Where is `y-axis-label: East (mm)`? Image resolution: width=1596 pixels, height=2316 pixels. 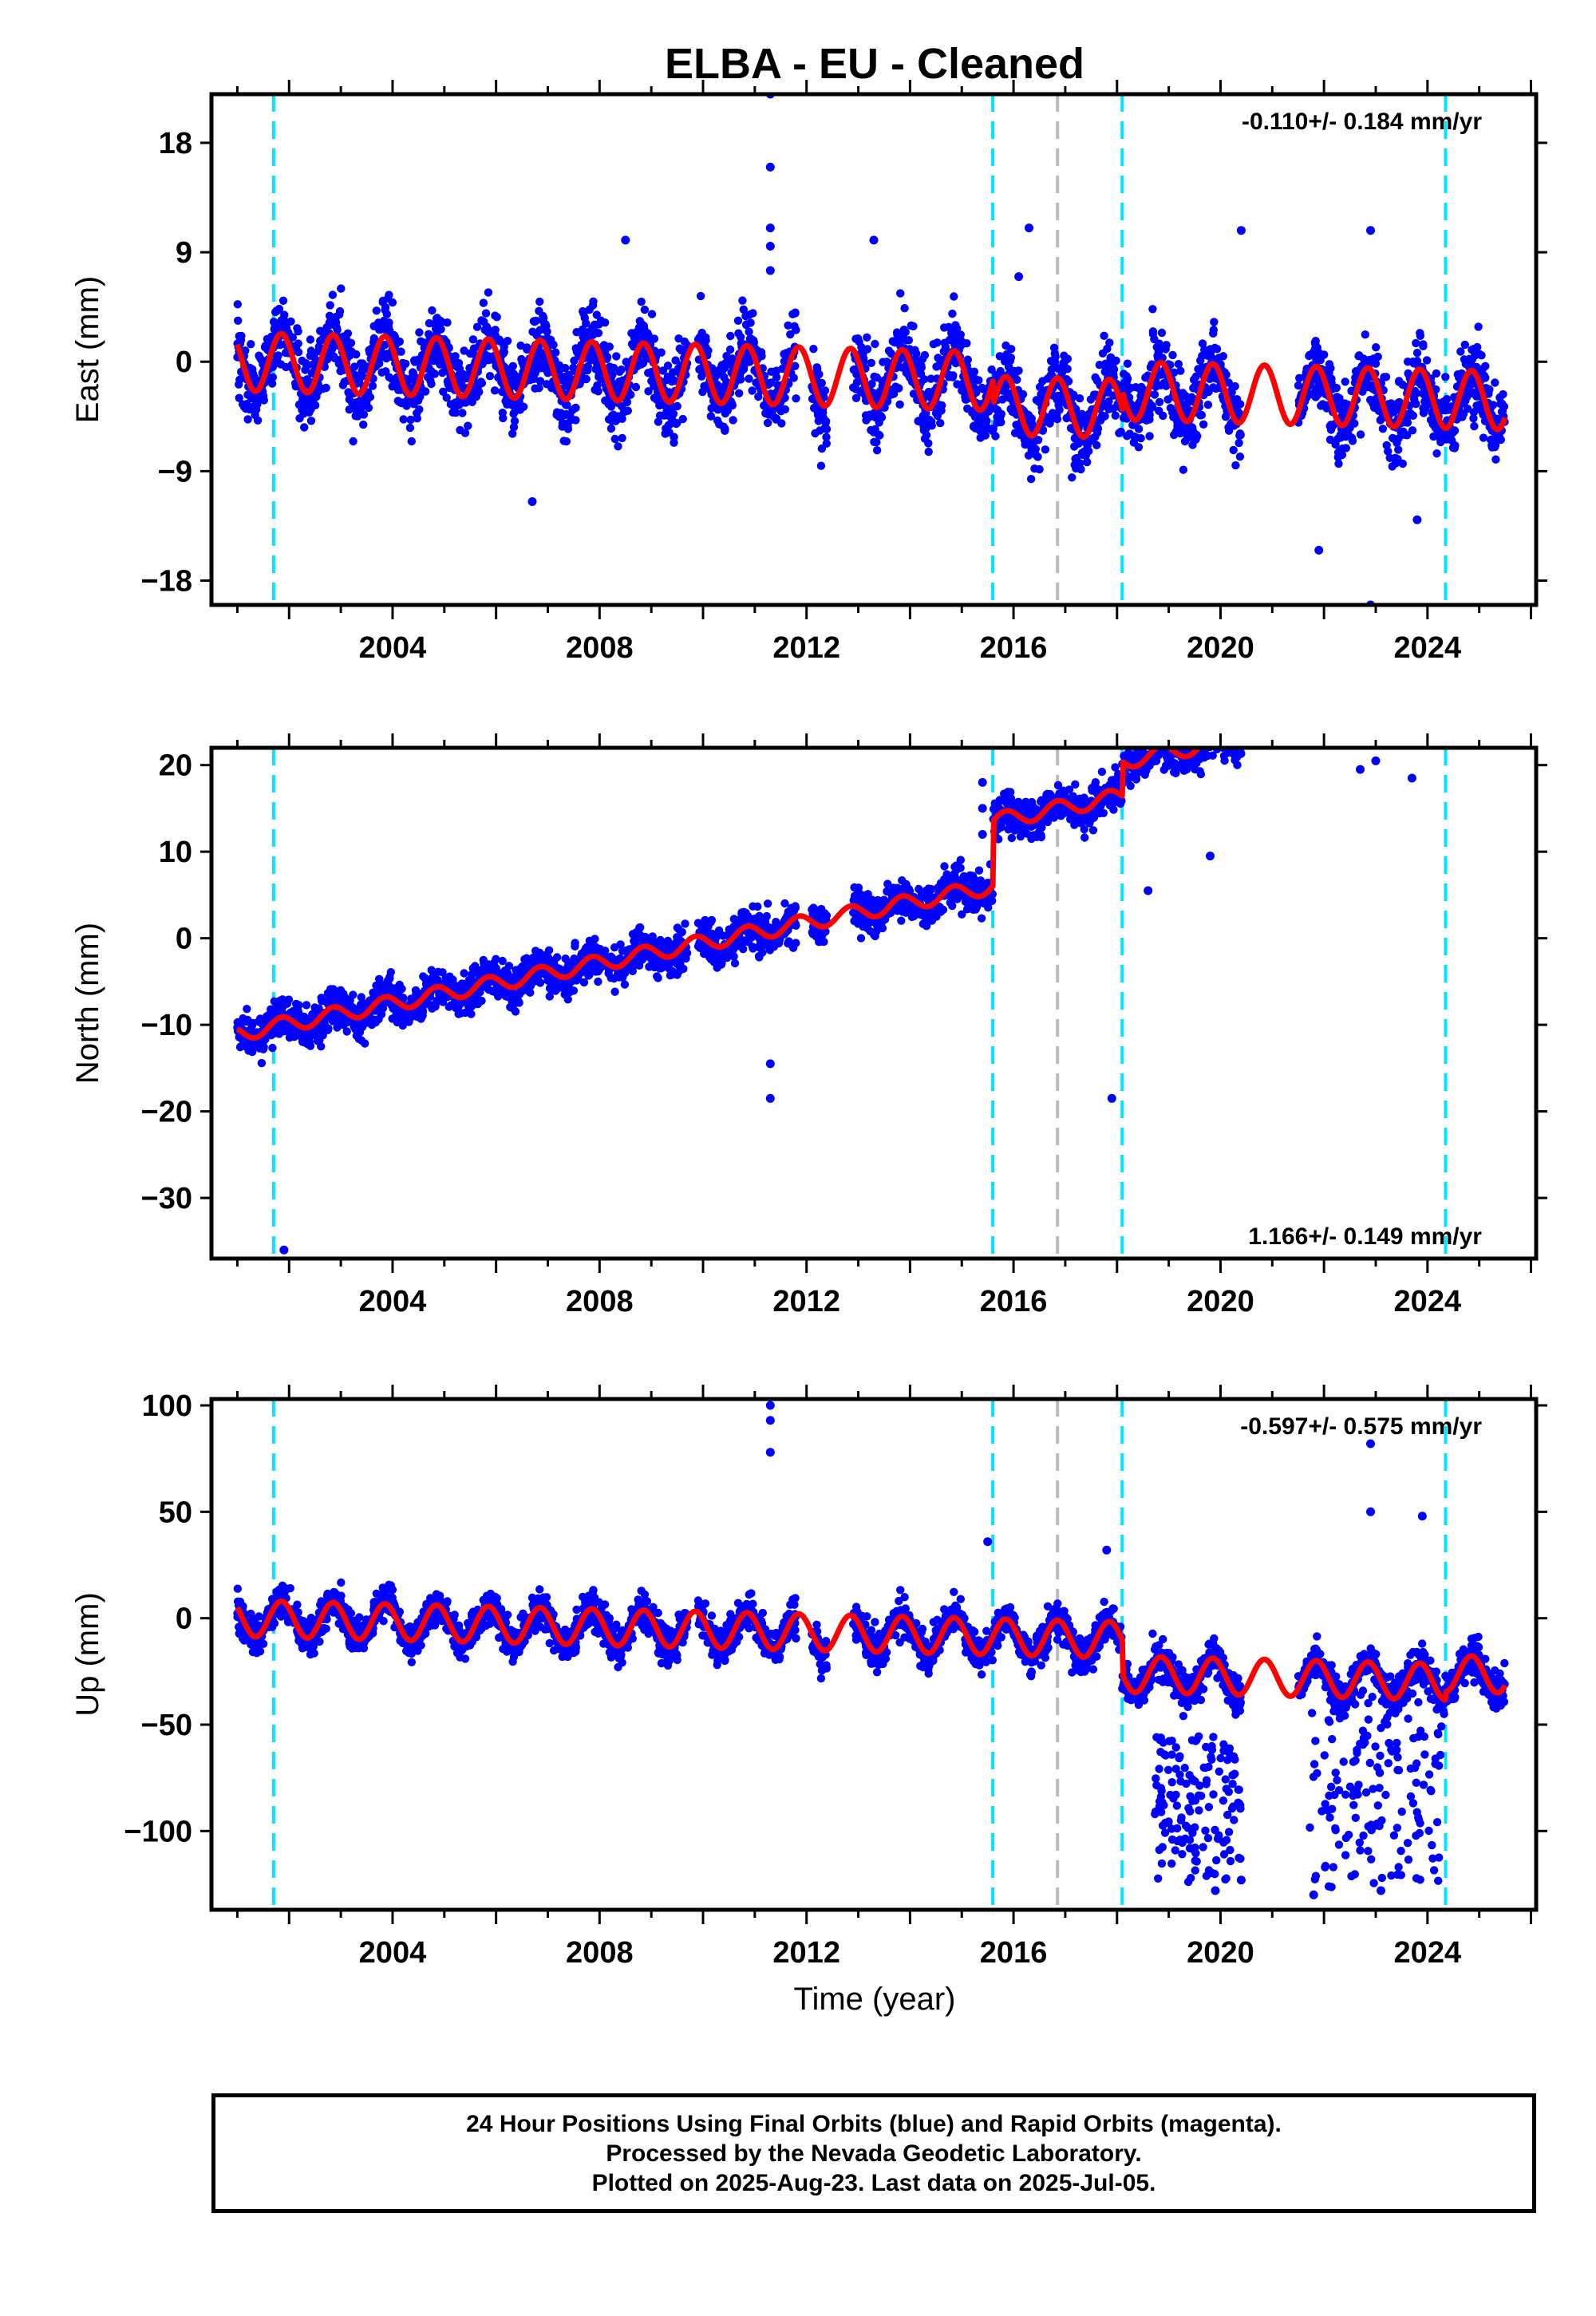 y-axis-label: East (mm) is located at coordinates (87, 349).